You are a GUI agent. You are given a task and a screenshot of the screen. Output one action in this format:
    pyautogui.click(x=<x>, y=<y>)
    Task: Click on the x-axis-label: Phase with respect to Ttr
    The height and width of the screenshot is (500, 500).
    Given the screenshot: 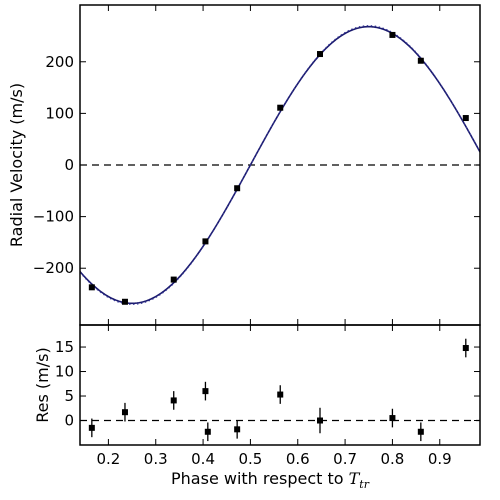 What is the action you would take?
    pyautogui.click(x=270, y=480)
    